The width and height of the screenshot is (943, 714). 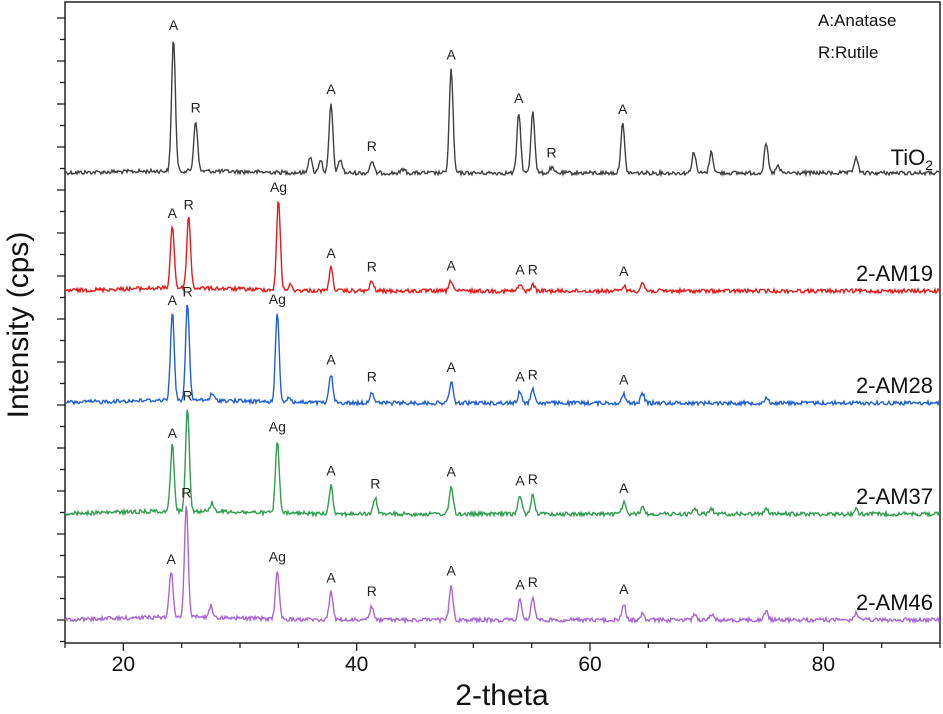 I want to click on series-name-label: 2-AM37, so click(x=894, y=496).